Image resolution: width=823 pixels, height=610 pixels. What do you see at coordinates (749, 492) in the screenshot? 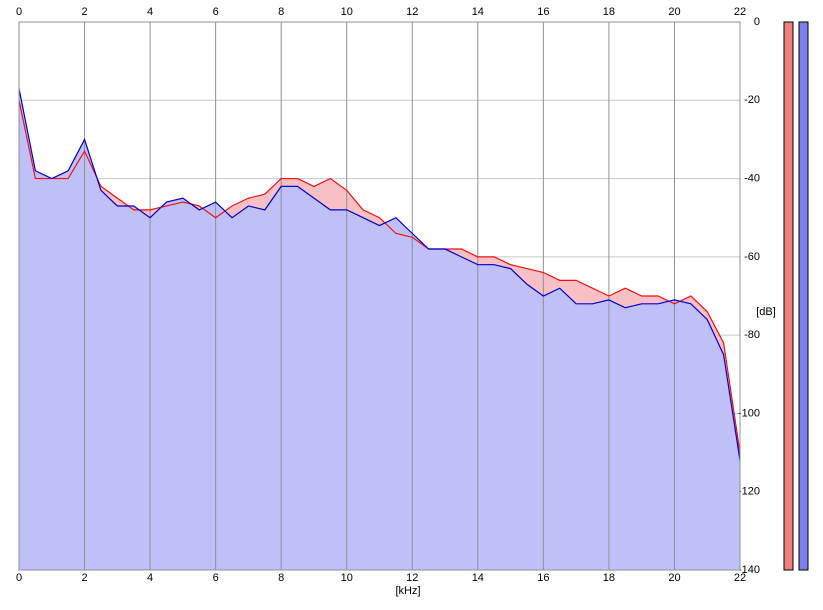
I see `y-tick-label: -120` at bounding box center [749, 492].